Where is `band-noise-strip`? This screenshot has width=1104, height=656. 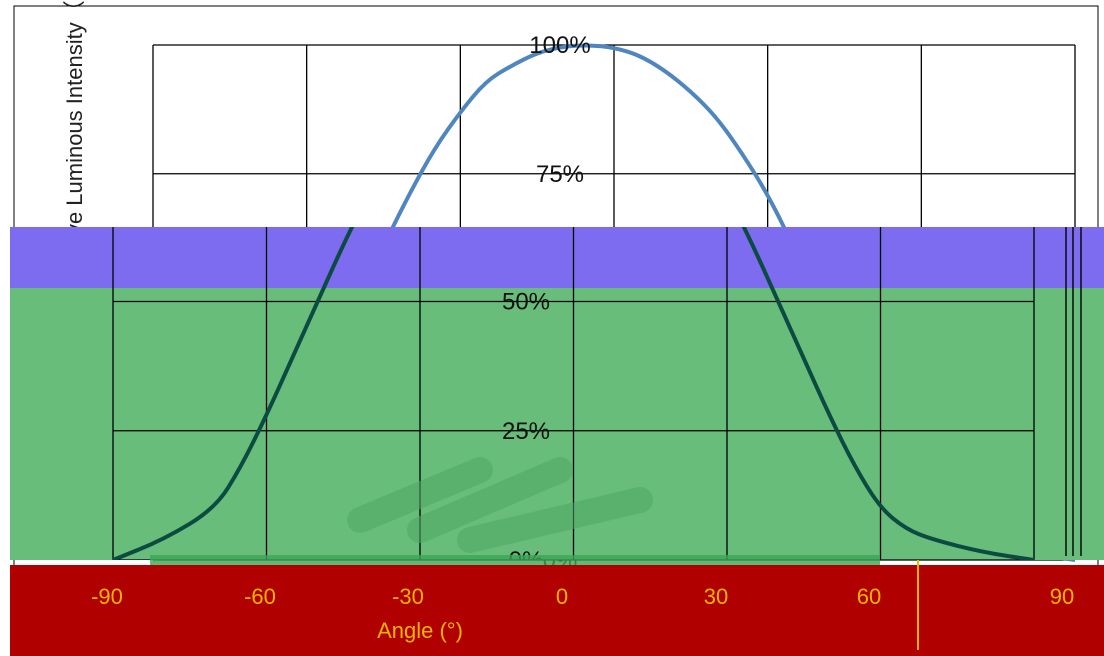 band-noise-strip is located at coordinates (515, 560).